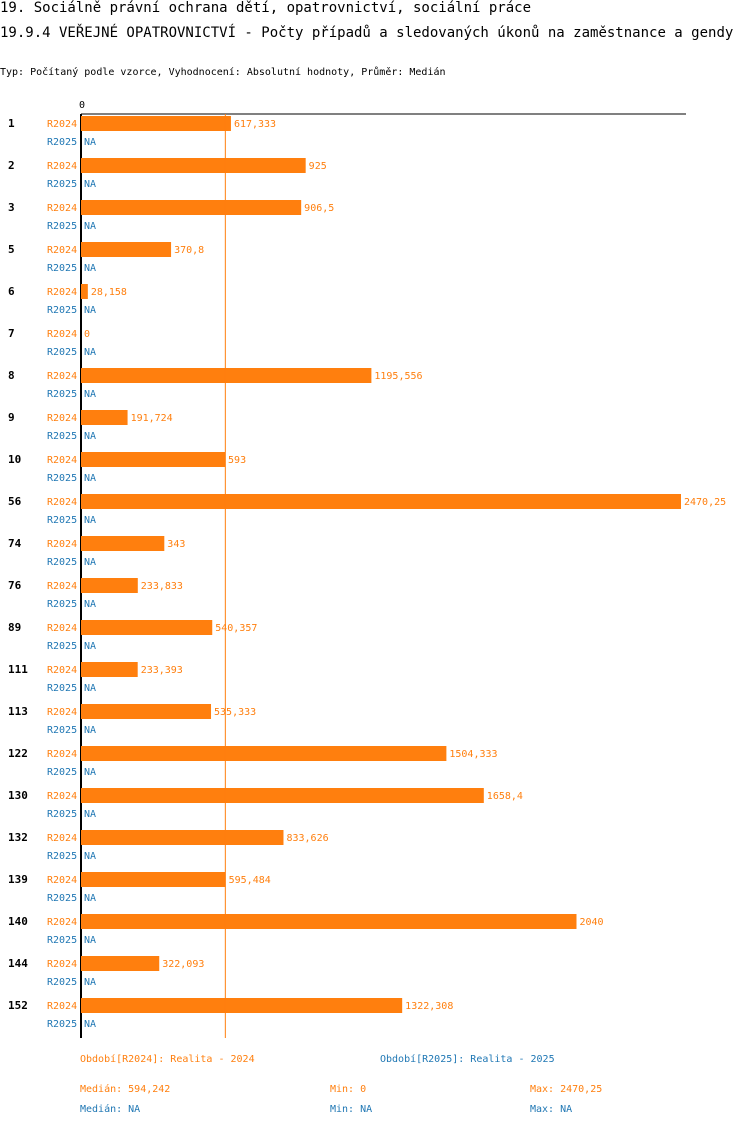  Describe the element at coordinates (18, 921) in the screenshot. I see `category-label: 140` at that location.